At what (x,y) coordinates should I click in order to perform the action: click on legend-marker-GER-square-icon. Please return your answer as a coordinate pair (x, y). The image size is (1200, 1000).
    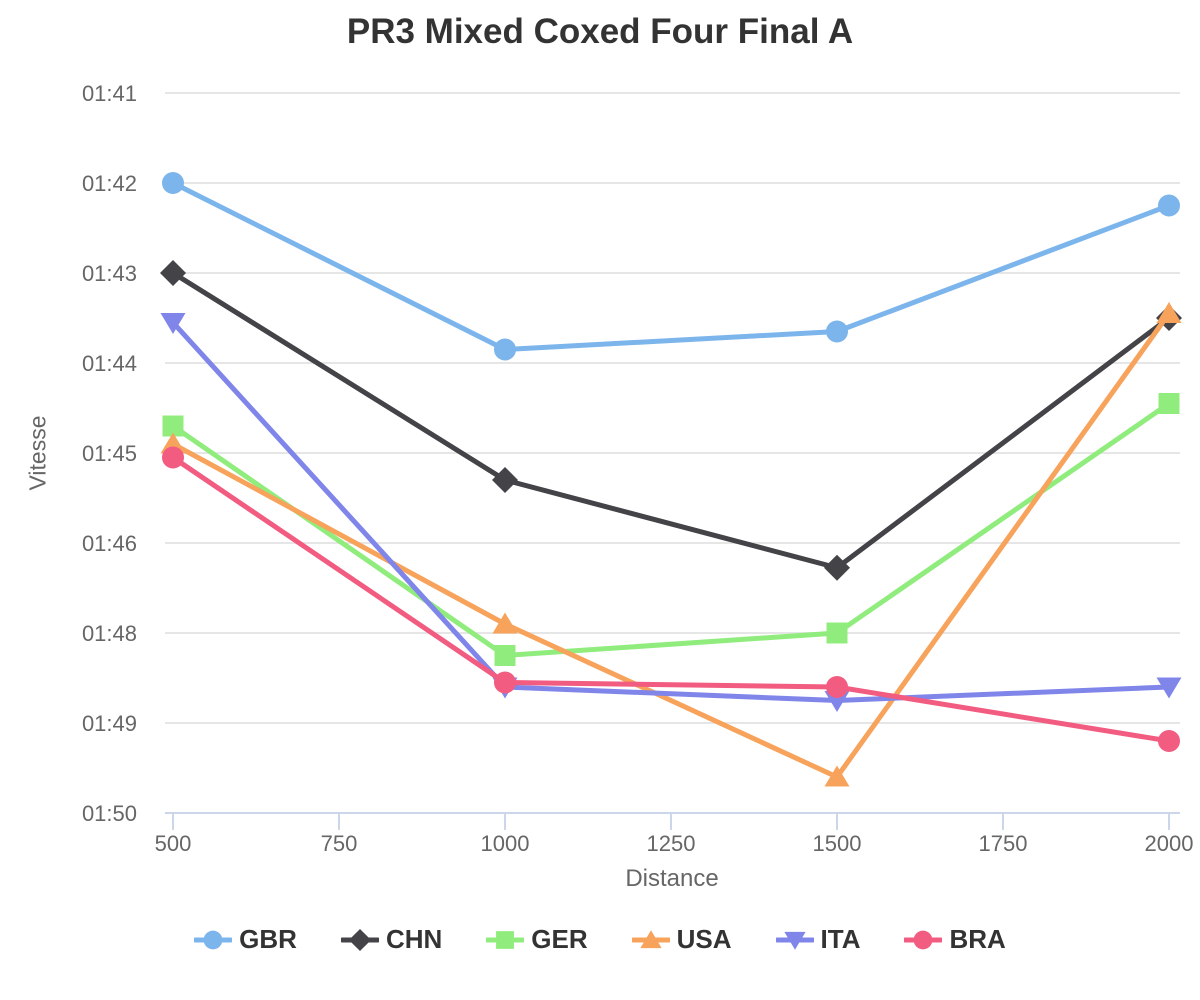
    Looking at the image, I should click on (505, 939).